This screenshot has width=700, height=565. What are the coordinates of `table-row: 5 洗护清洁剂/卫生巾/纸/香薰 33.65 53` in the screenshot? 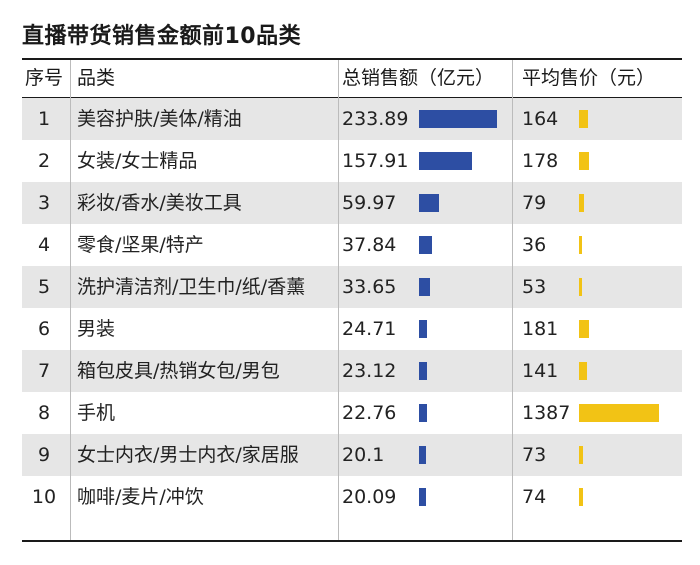 It's located at (352, 287).